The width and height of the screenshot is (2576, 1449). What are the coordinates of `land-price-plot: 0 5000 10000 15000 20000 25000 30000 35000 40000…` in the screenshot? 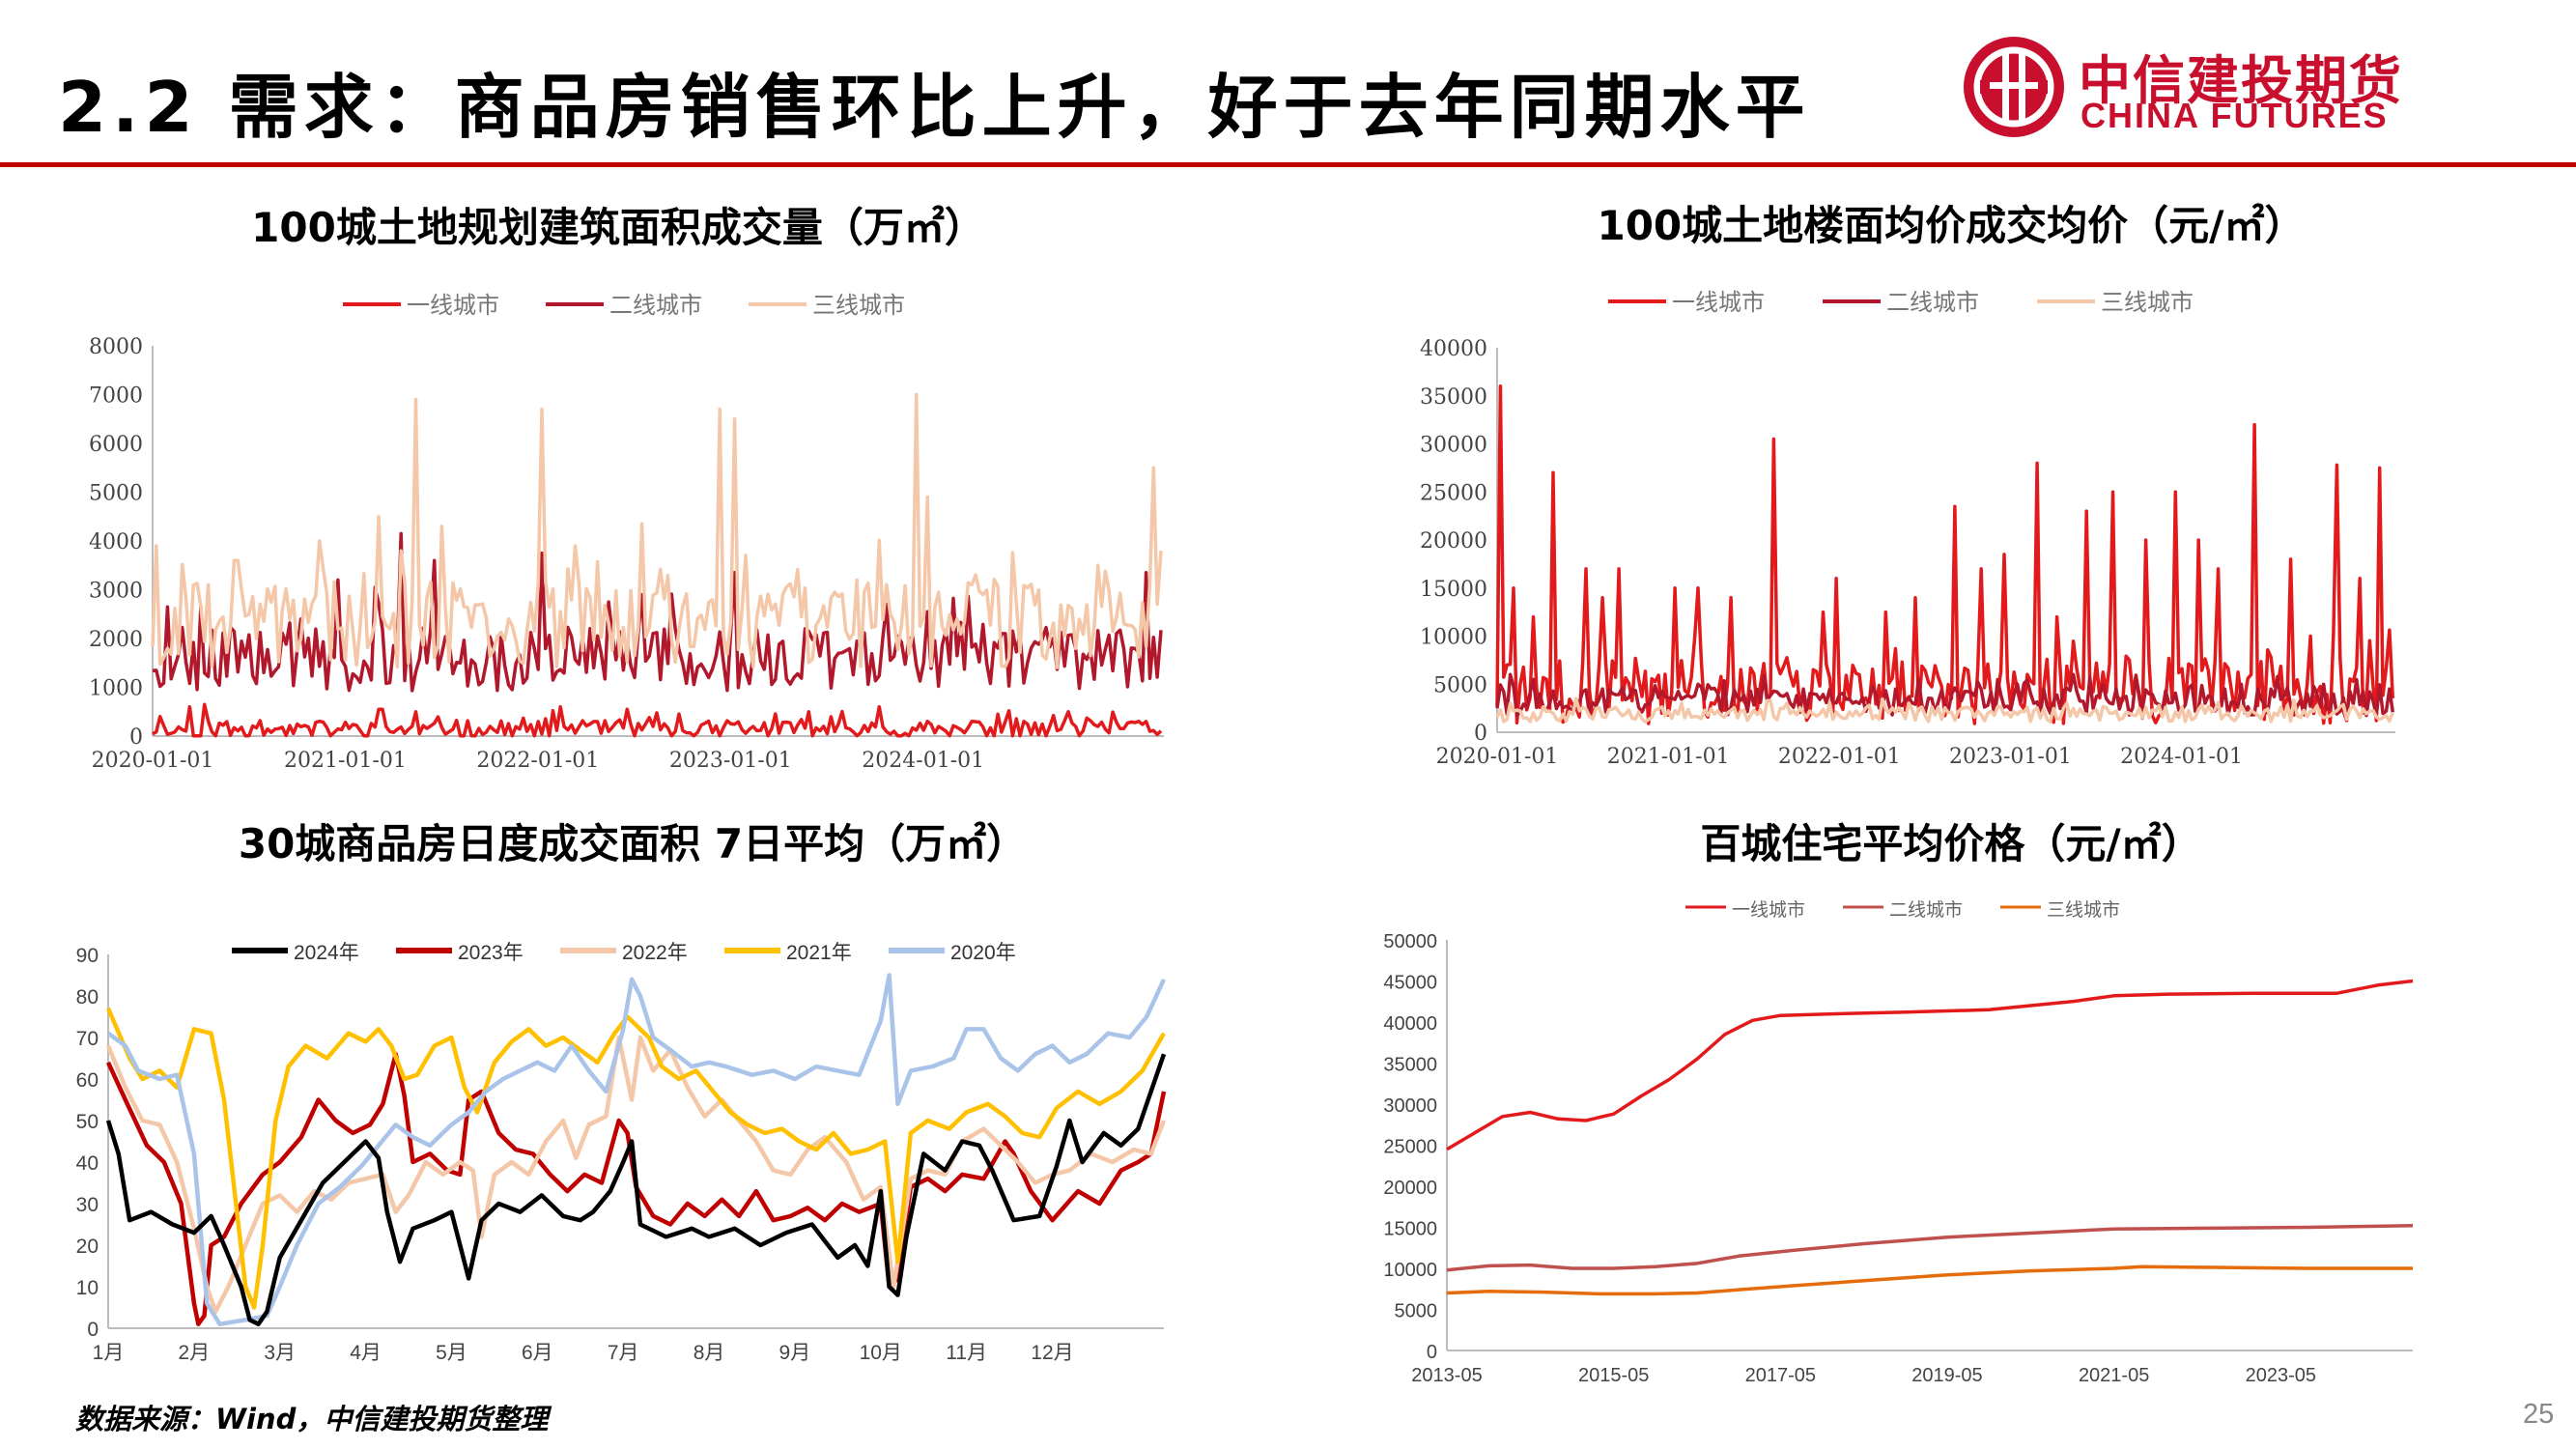 It's located at (1907, 529).